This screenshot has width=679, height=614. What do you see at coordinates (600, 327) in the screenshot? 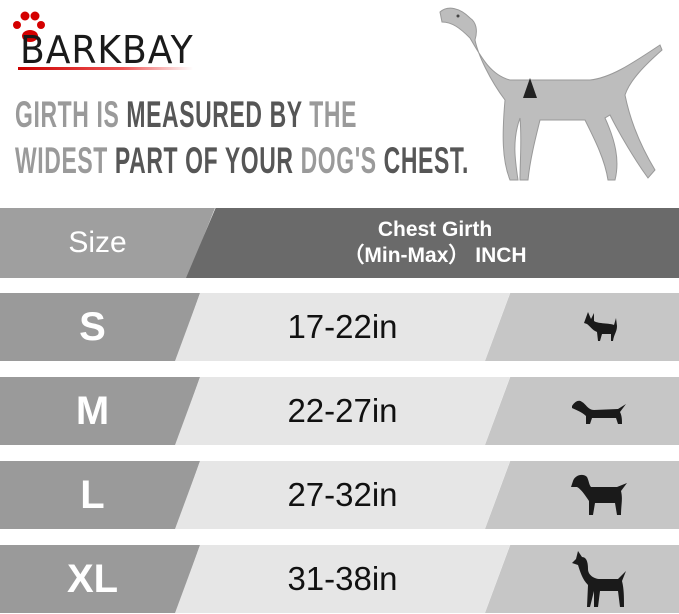
I see `chihuahua-silhouette-icon` at bounding box center [600, 327].